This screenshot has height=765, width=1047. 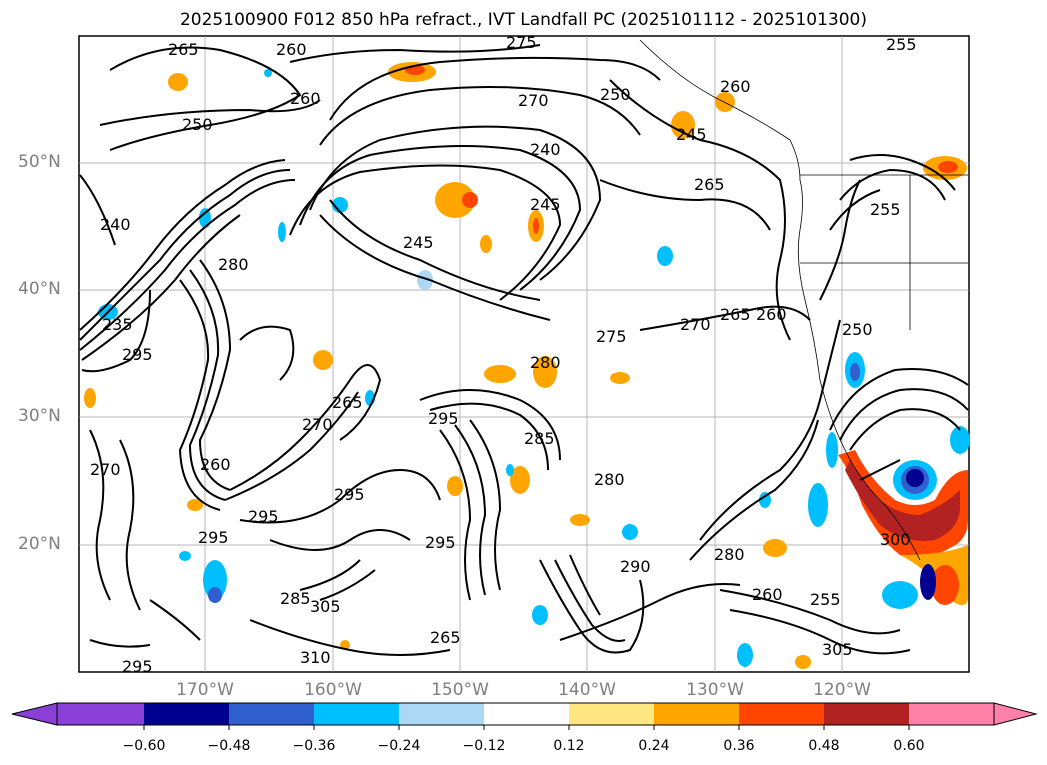 What do you see at coordinates (739, 746) in the screenshot?
I see `colorbar-tick-label: 0.36` at bounding box center [739, 746].